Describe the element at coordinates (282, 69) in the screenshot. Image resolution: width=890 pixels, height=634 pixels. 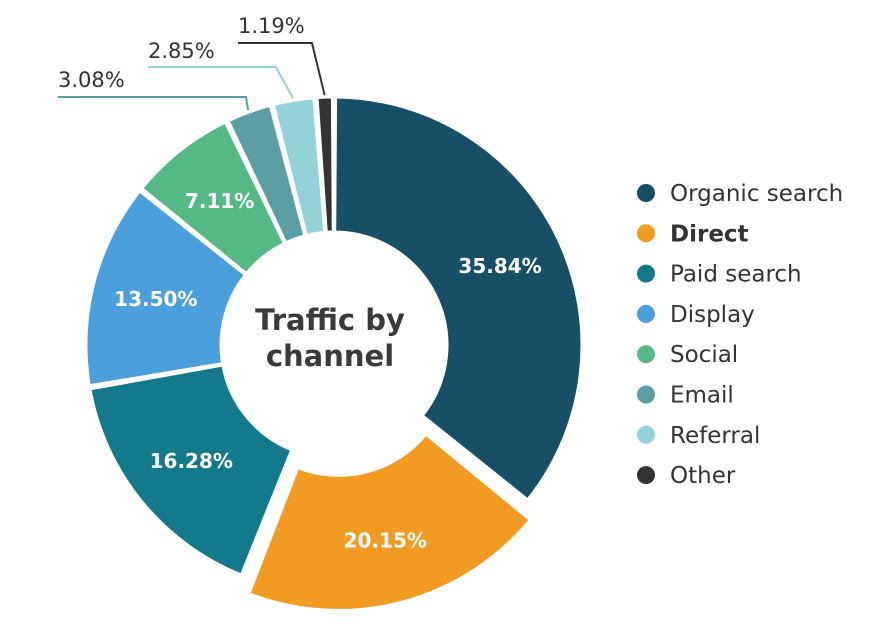
I see `leader-line-other` at that location.